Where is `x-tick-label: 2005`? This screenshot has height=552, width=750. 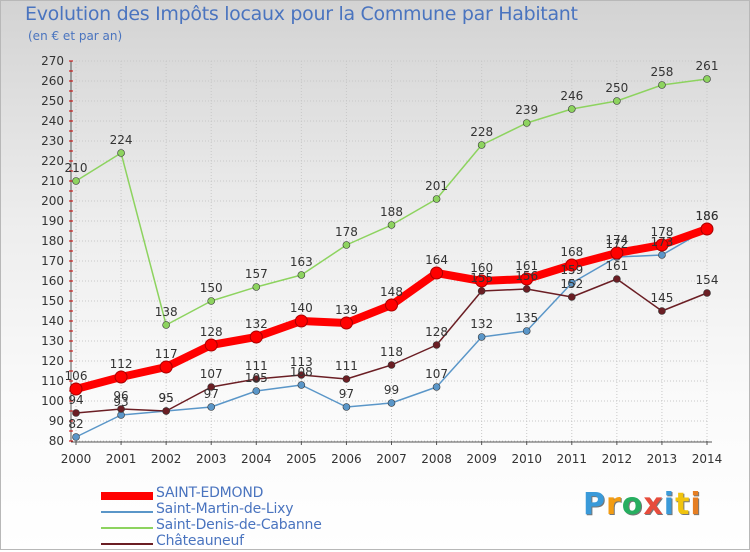 x-tick-label: 2005 is located at coordinates (301, 459).